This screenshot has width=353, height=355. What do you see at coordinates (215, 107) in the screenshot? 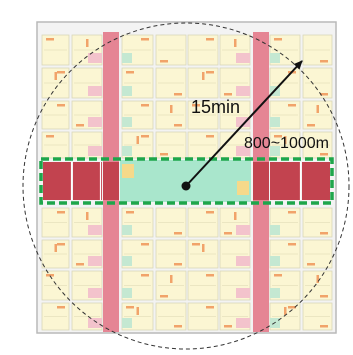
I see `time-label: 15min` at bounding box center [215, 107].